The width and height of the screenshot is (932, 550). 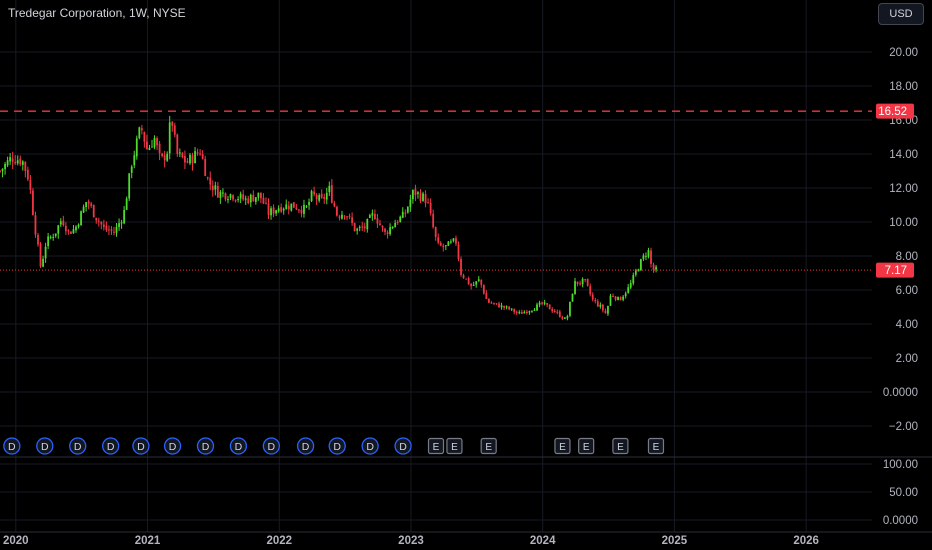 What do you see at coordinates (903, 53) in the screenshot?
I see `y-tick-label: 20.00` at bounding box center [903, 53].